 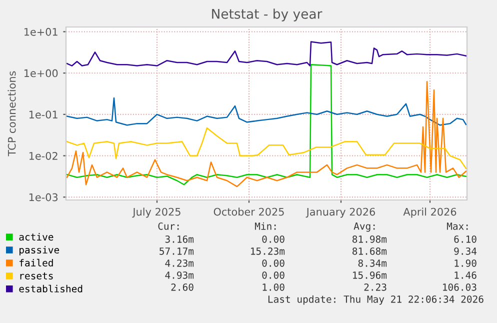 I want to click on text: 1.90, so click(x=465, y=263).